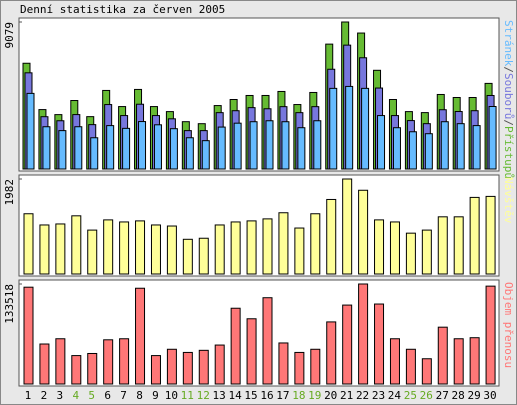 This screenshot has width=517, height=405. Describe the element at coordinates (395, 395) in the screenshot. I see `x-tick-label: 24` at that location.